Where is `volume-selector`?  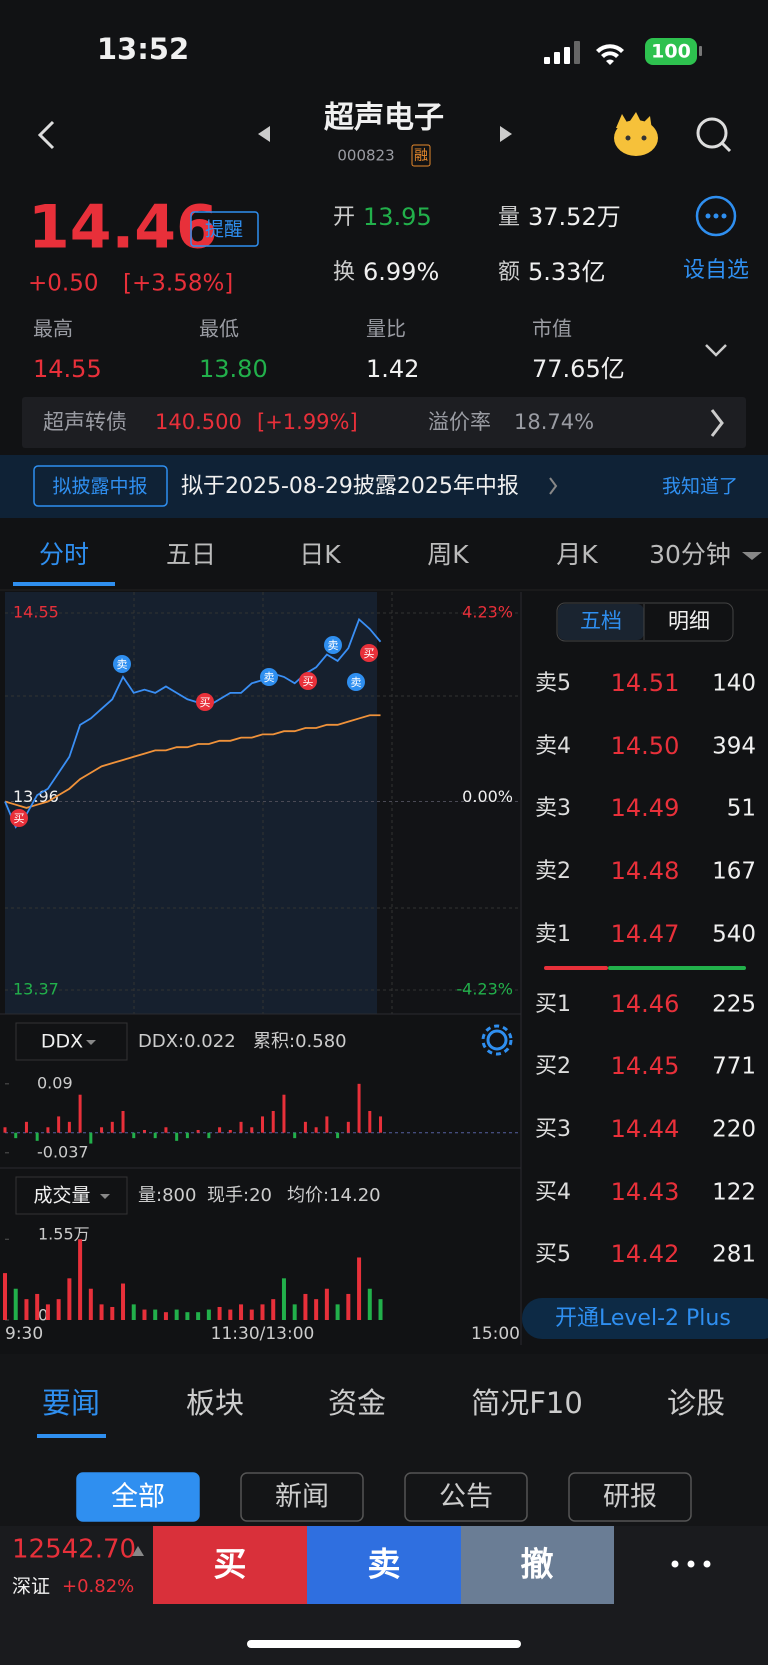
volume-selector is located at coordinates (71, 1195).